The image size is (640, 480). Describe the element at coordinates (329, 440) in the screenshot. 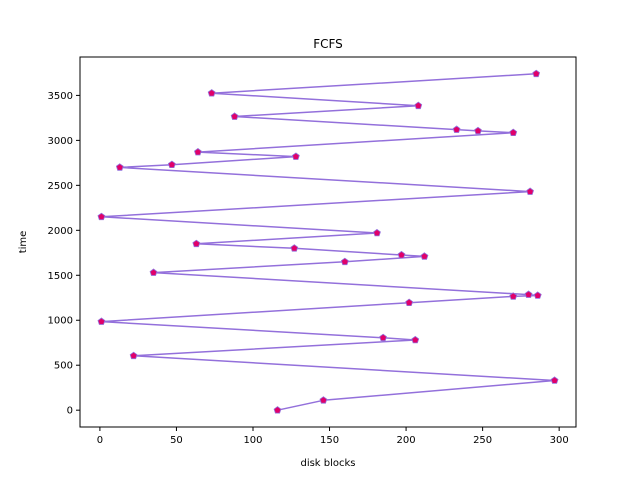

I see `x-tick-label: 150` at that location.